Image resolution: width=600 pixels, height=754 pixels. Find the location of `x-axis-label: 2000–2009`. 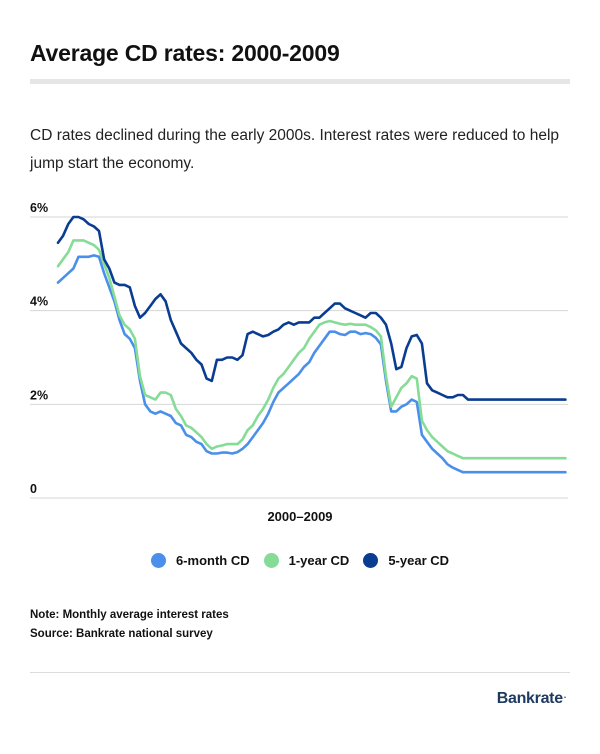

x-axis-label: 2000–2009 is located at coordinates (299, 516).